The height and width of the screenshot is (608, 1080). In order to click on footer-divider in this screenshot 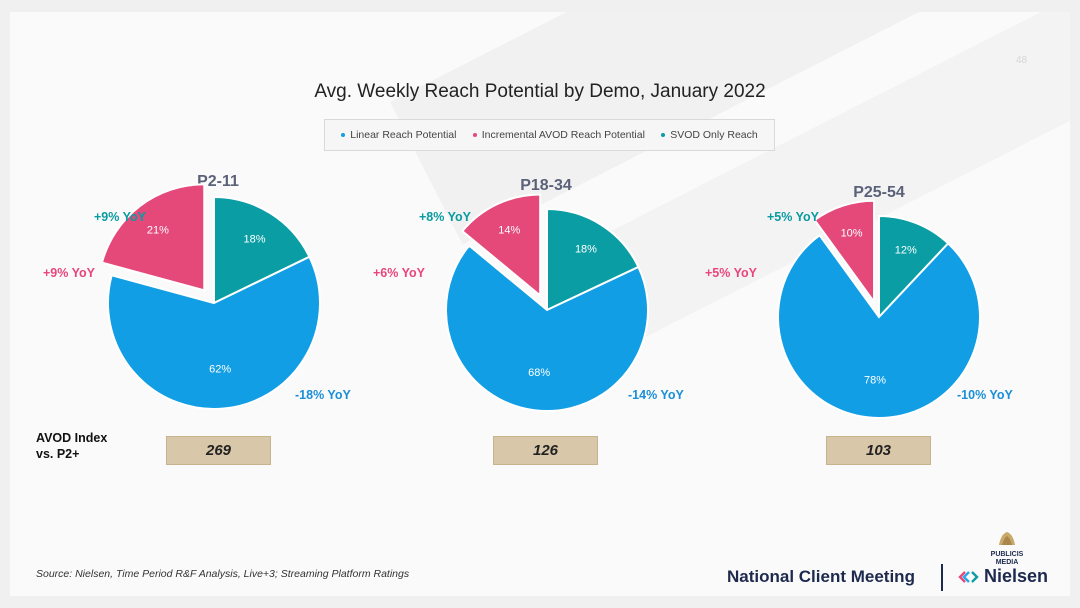, I will do `click(942, 577)`.